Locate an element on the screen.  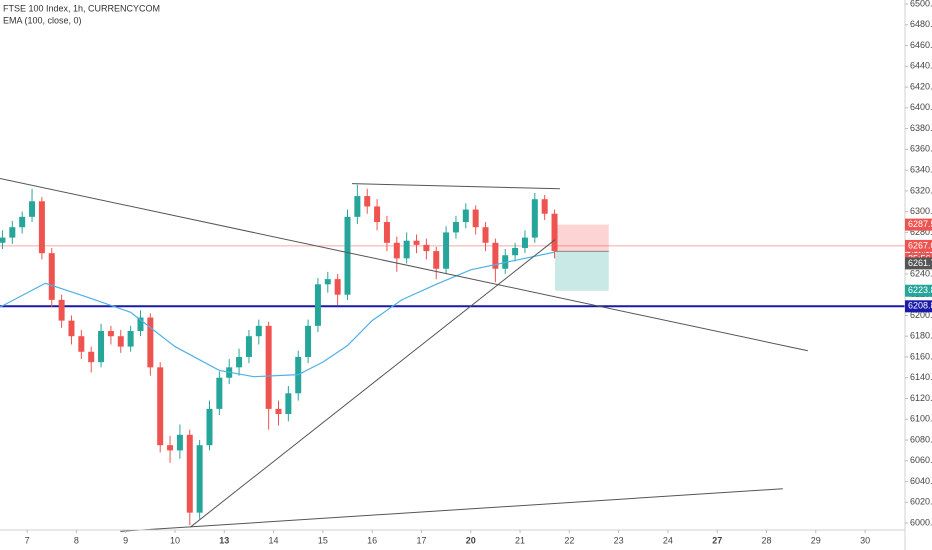
x-tick-label: 24 is located at coordinates (668, 540).